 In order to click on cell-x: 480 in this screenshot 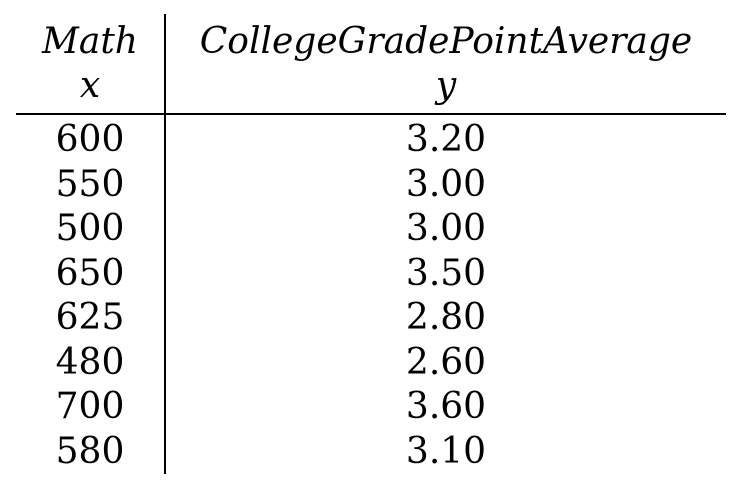, I will do `click(90, 362)`.